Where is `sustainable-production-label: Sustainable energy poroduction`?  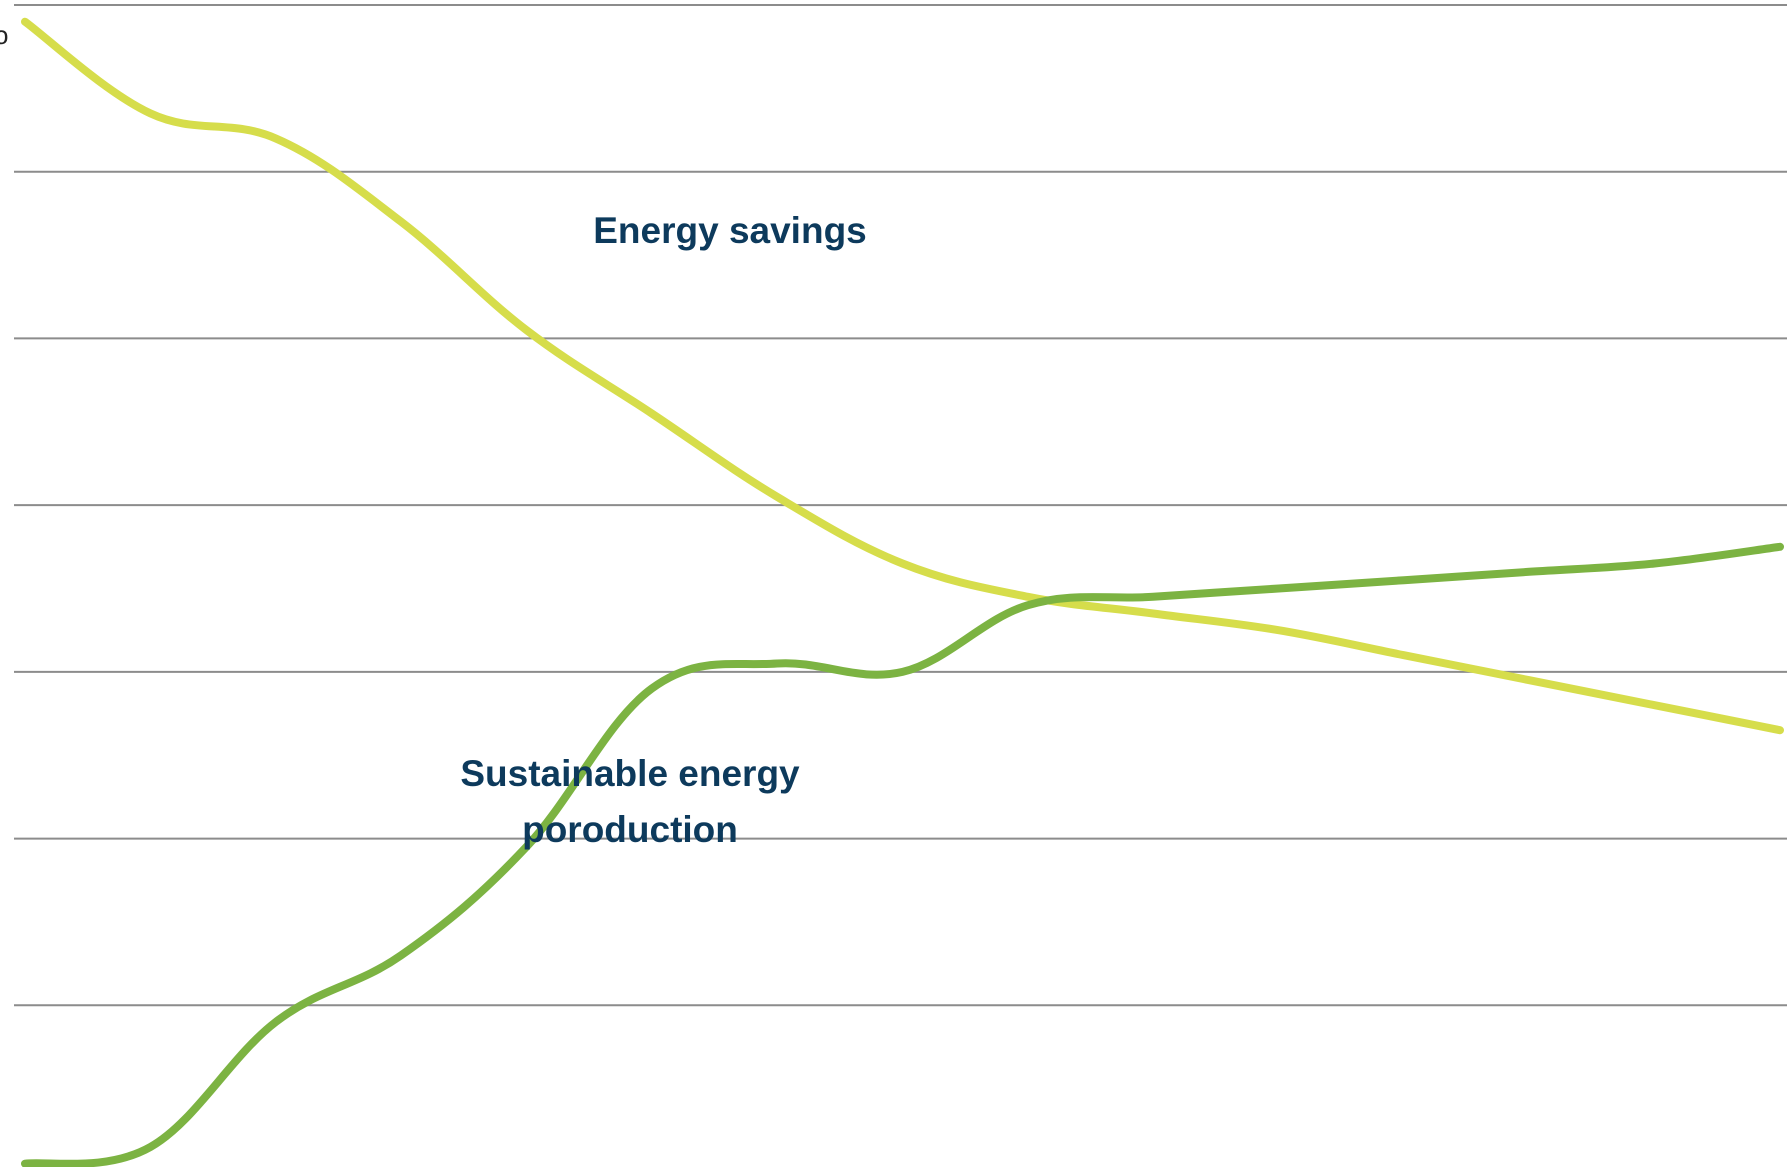 sustainable-production-label: Sustainable energy poroduction is located at coordinates (630, 801).